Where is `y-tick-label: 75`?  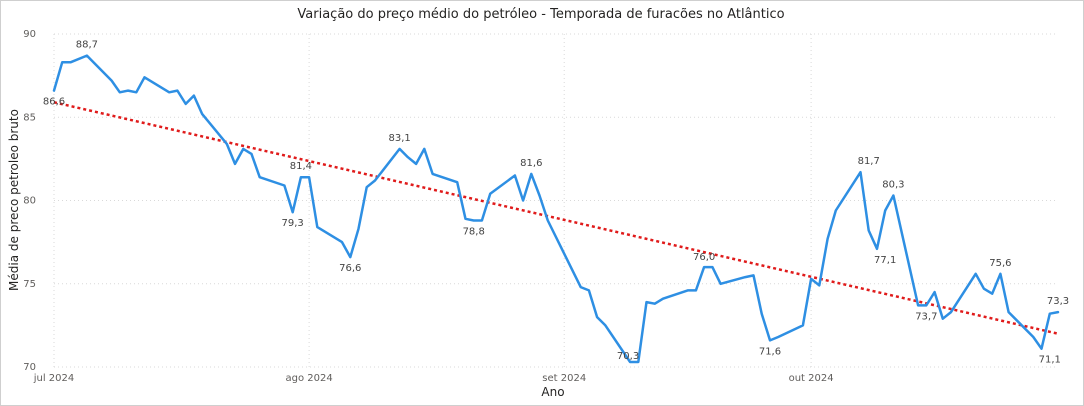 y-tick-label: 75 is located at coordinates (29, 284).